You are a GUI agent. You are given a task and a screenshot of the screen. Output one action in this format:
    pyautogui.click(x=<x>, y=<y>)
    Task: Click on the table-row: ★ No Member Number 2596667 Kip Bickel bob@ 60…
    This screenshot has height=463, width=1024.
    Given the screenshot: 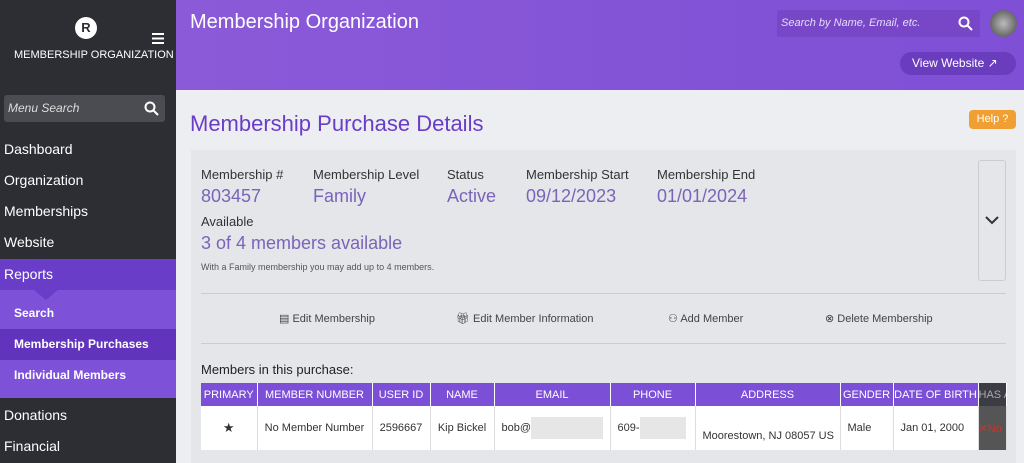 What is the action you would take?
    pyautogui.click(x=604, y=428)
    